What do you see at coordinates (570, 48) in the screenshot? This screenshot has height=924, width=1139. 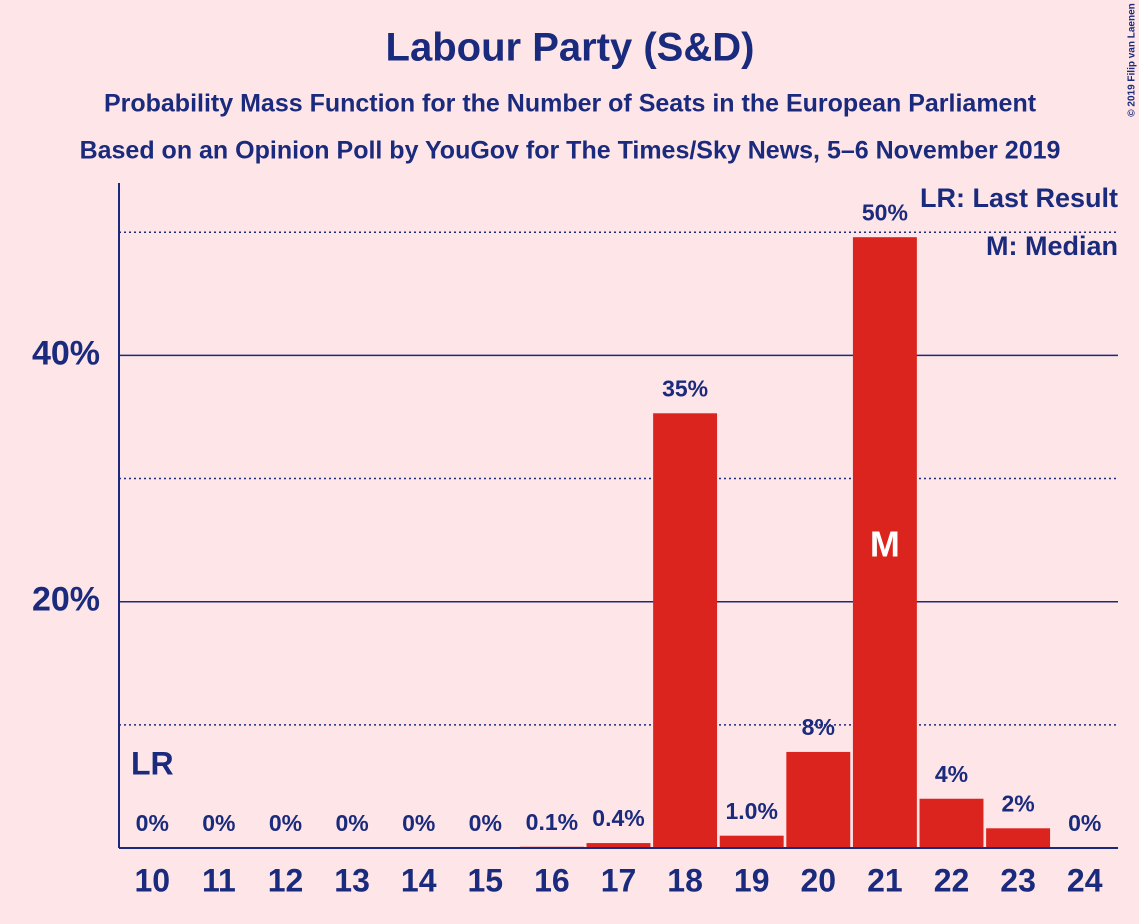 I see `chart-title: Labour Party (S&D)` at bounding box center [570, 48].